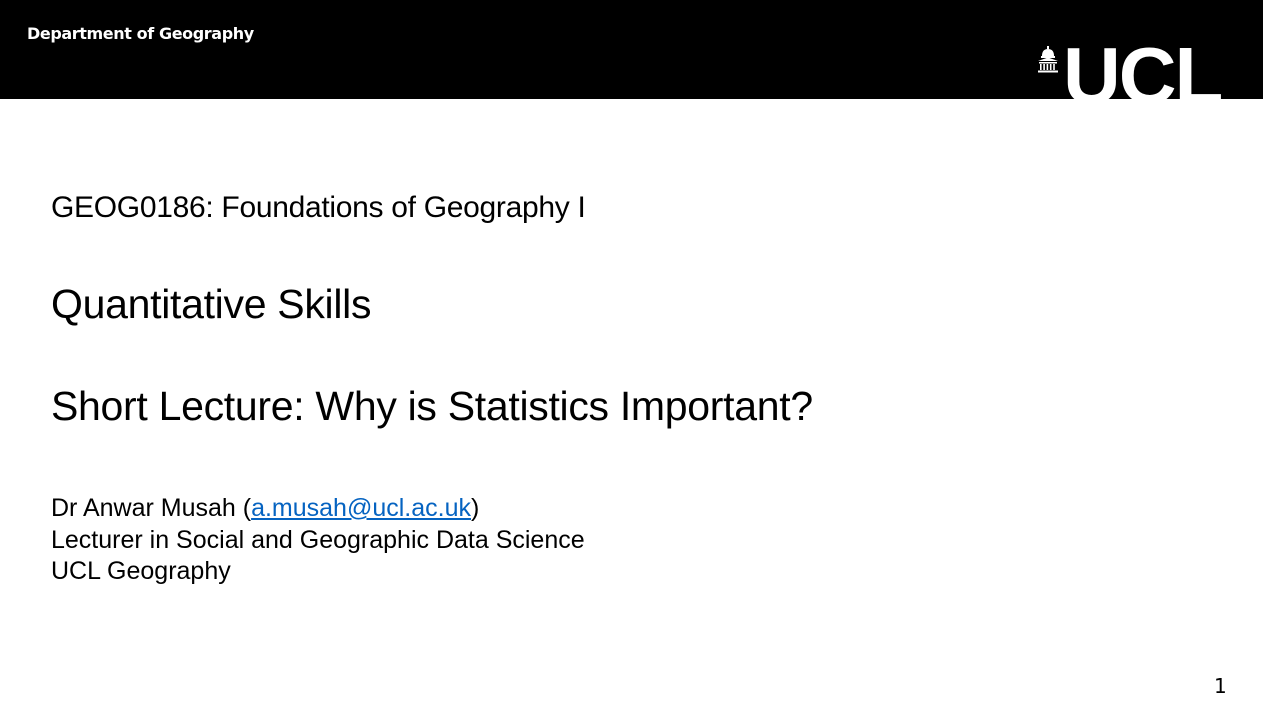  Describe the element at coordinates (211, 304) in the screenshot. I see `module-title: Quantitative Skills` at that location.